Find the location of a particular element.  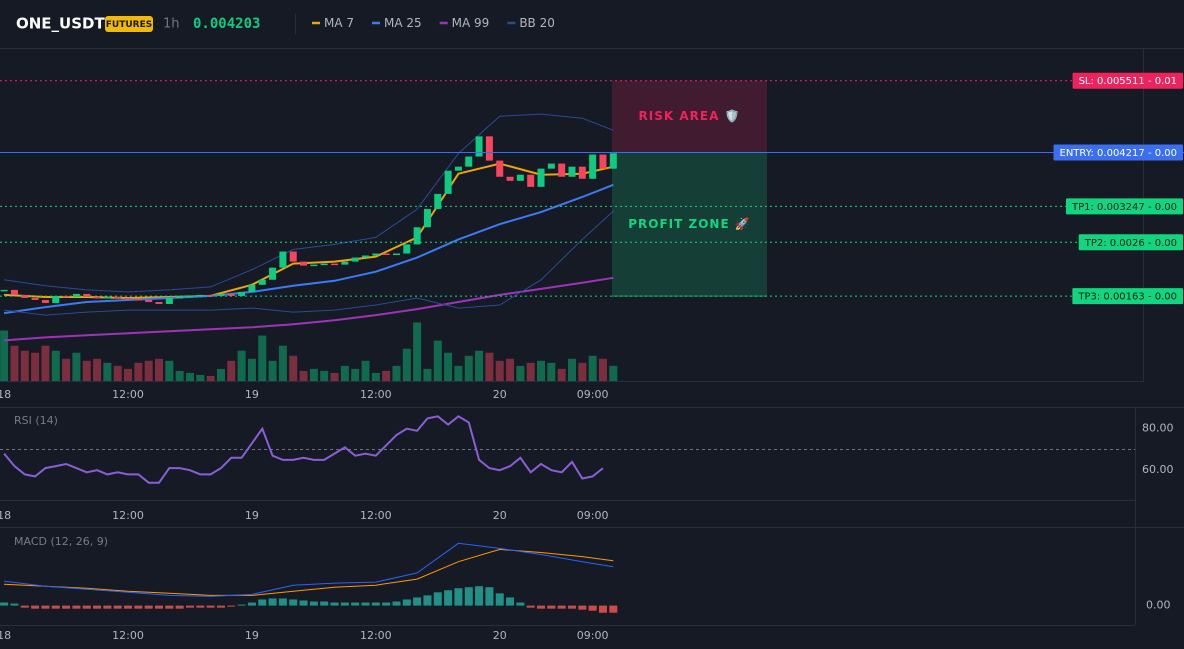

legend-label: BB 20 is located at coordinates (537, 23).